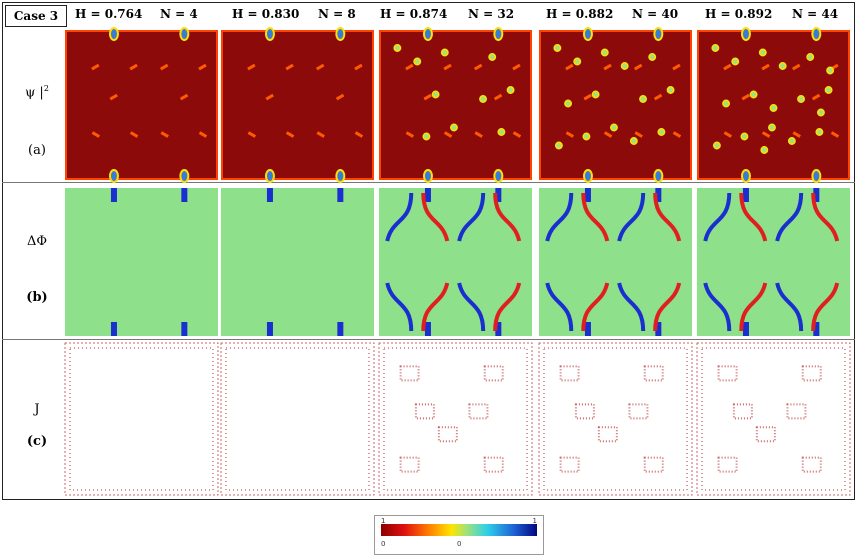 The height and width of the screenshot is (558, 857). Describe the element at coordinates (459, 530) in the screenshot. I see `colorbar-gradient` at that location.